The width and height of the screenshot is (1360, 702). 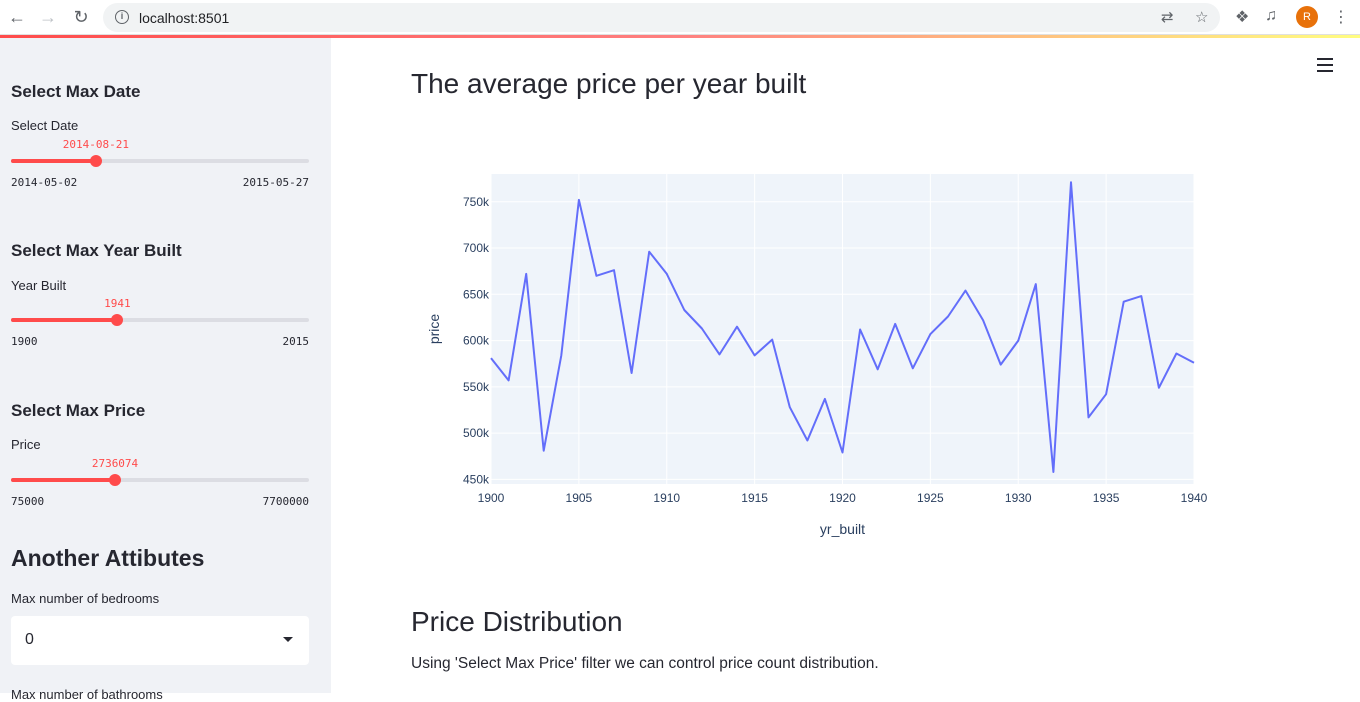 I want to click on x-tick-label: 1925, so click(x=930, y=498).